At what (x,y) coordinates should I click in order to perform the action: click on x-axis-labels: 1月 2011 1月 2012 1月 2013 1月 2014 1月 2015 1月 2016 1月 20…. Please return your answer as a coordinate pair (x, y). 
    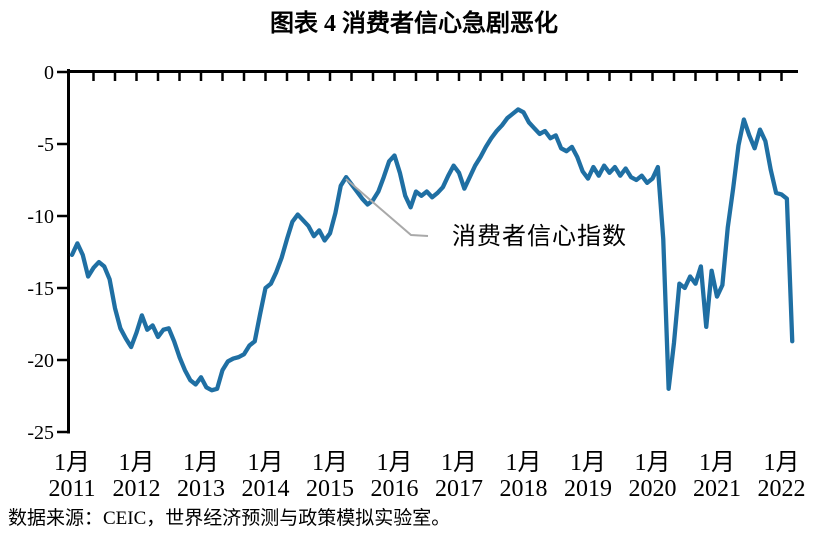
    Looking at the image, I should click on (426, 476).